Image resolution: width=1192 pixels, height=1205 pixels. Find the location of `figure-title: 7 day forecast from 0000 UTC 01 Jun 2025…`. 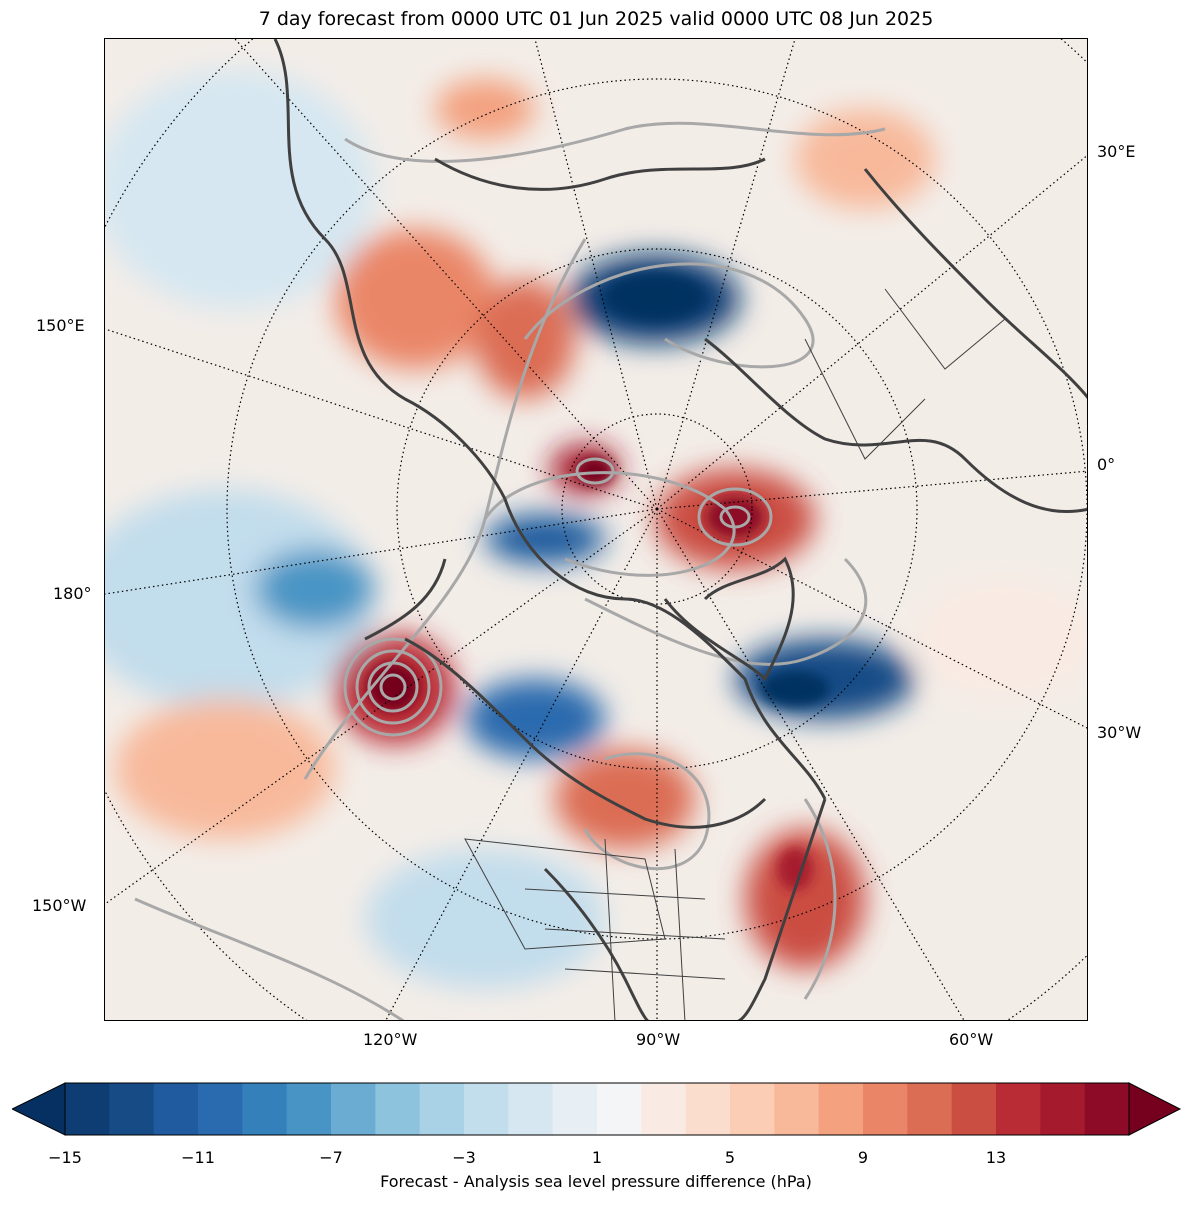

figure-title: 7 day forecast from 0000 UTC 01 Jun 2025… is located at coordinates (596, 19).